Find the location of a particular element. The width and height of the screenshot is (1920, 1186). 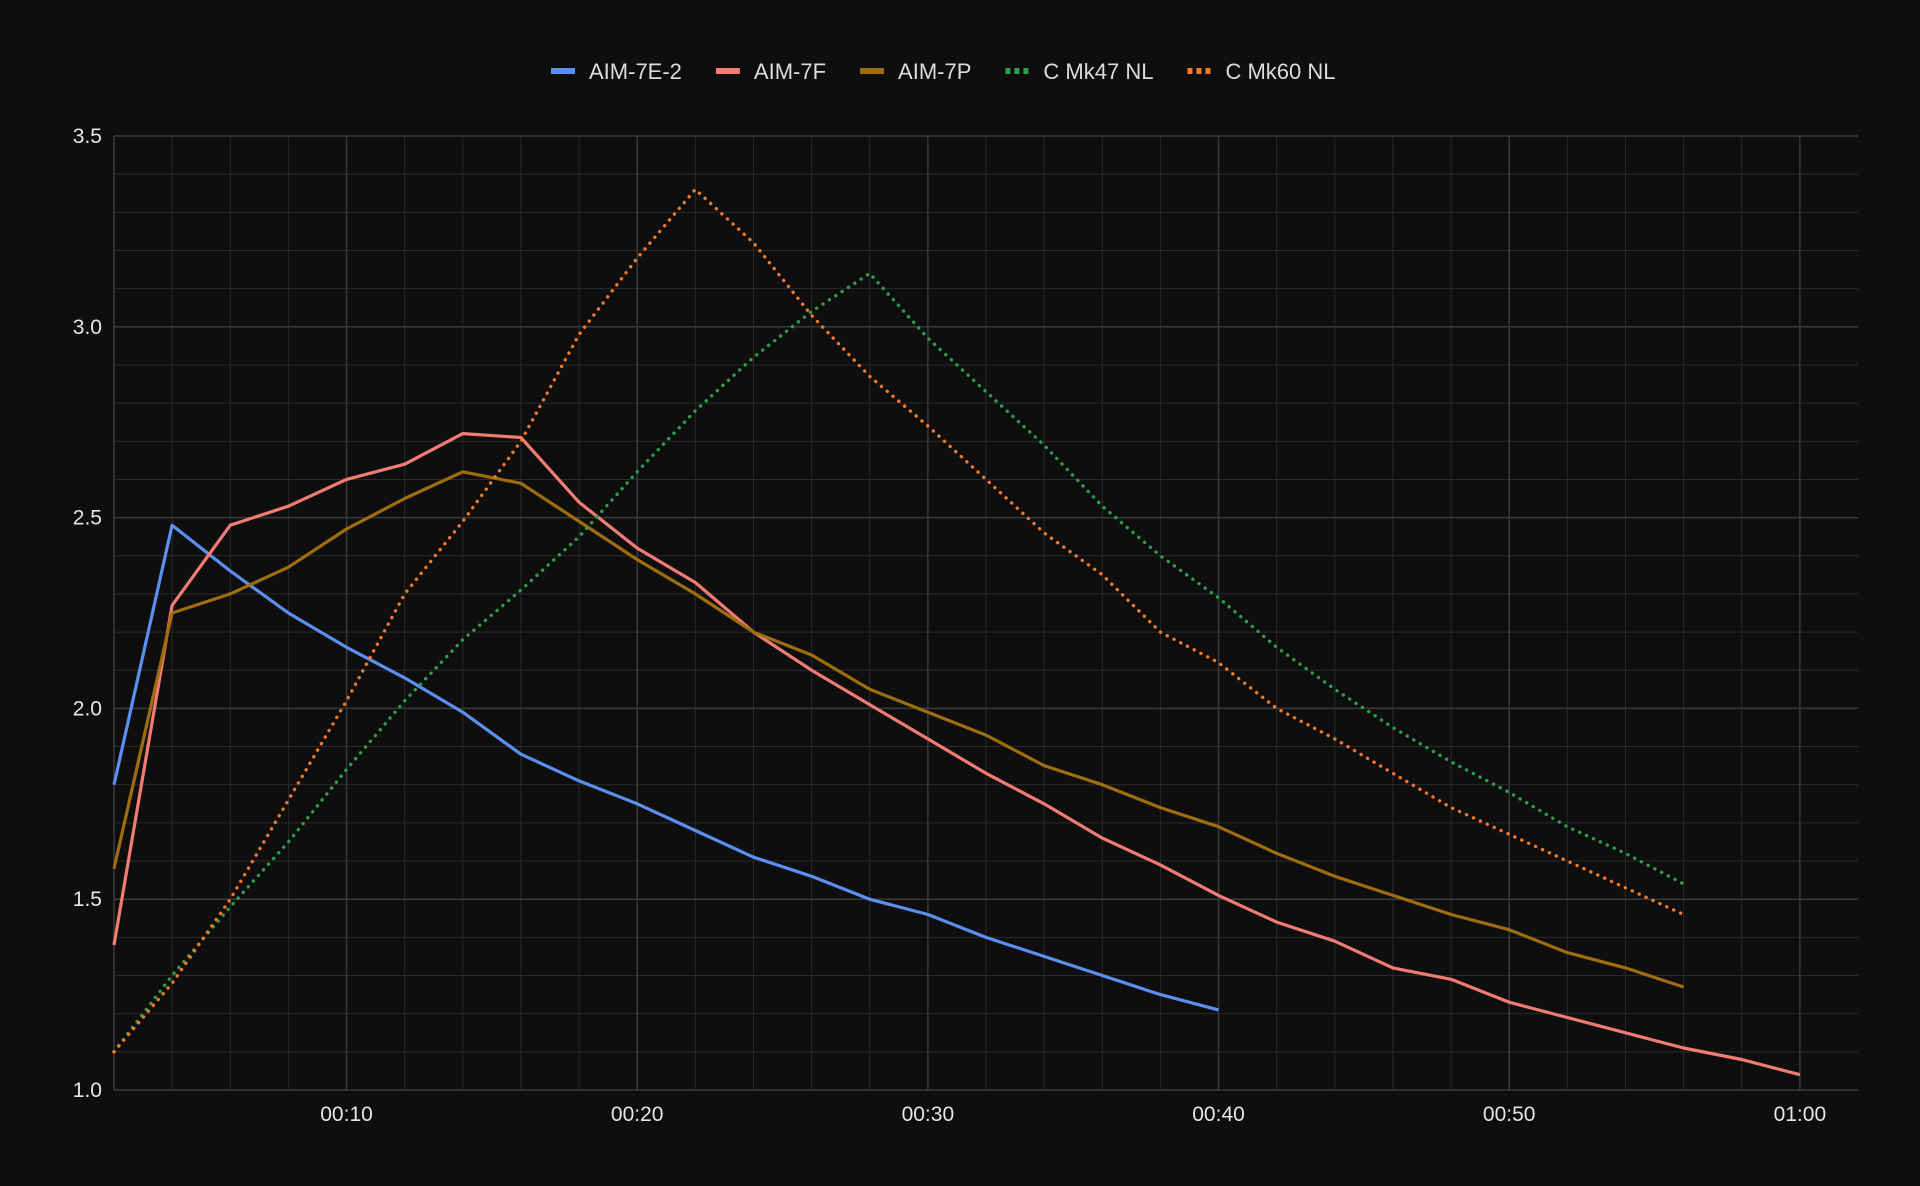

legend-item: AIM-7P is located at coordinates (915, 71).